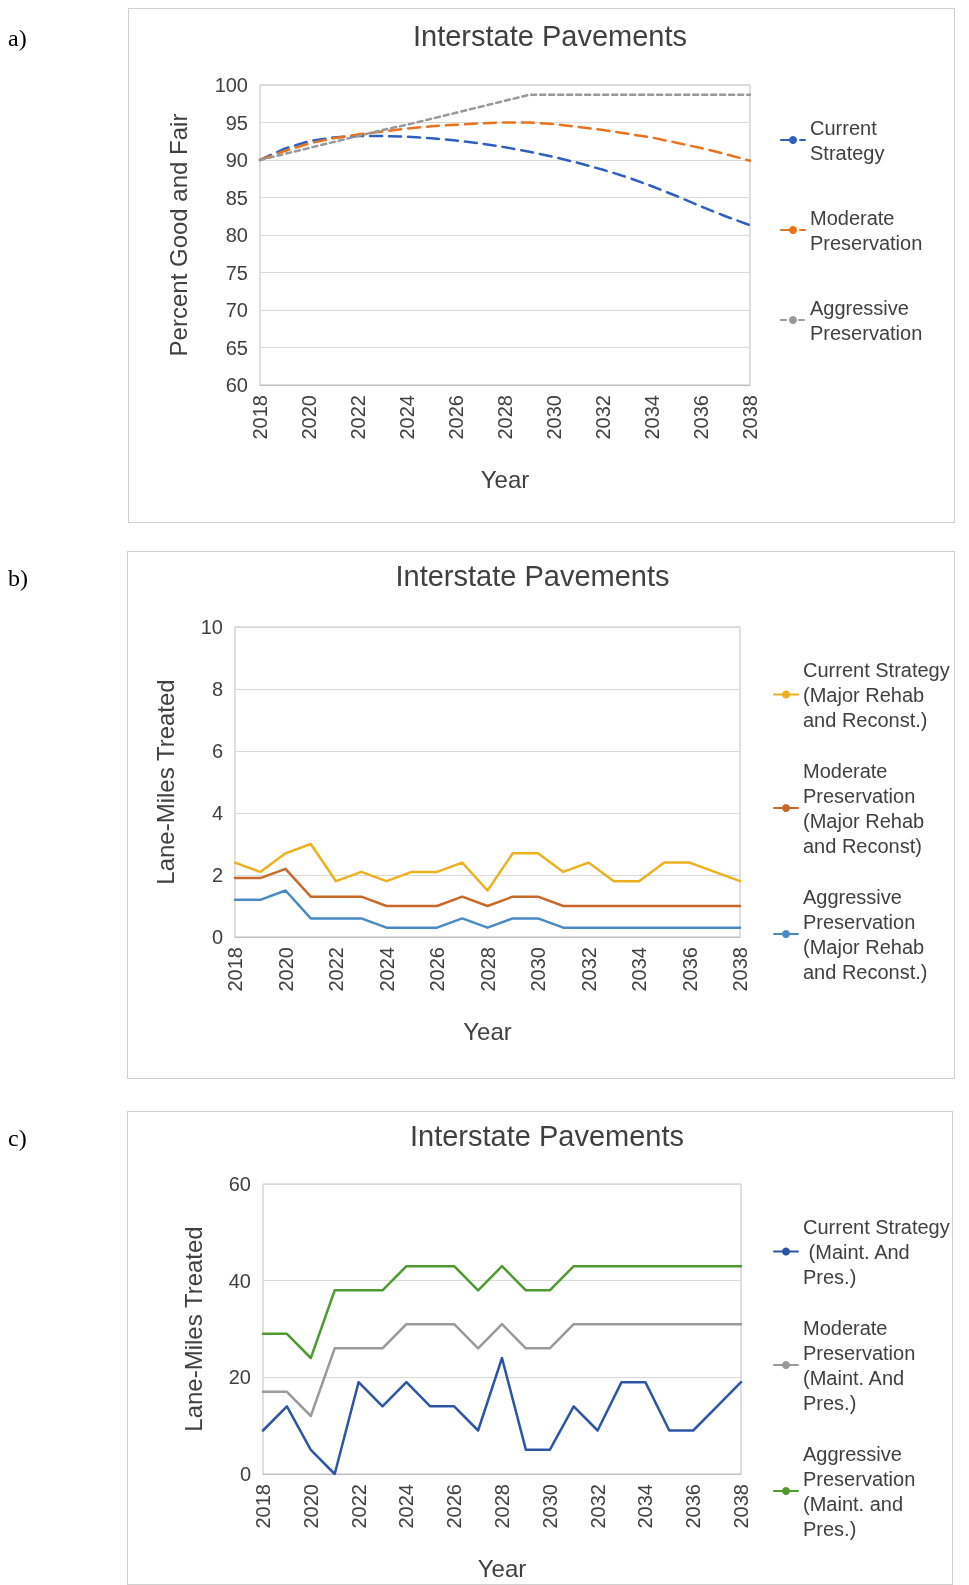 The width and height of the screenshot is (969, 1585). What do you see at coordinates (178, 235) in the screenshot?
I see `y-axis-title: Percent Good and Fair` at bounding box center [178, 235].